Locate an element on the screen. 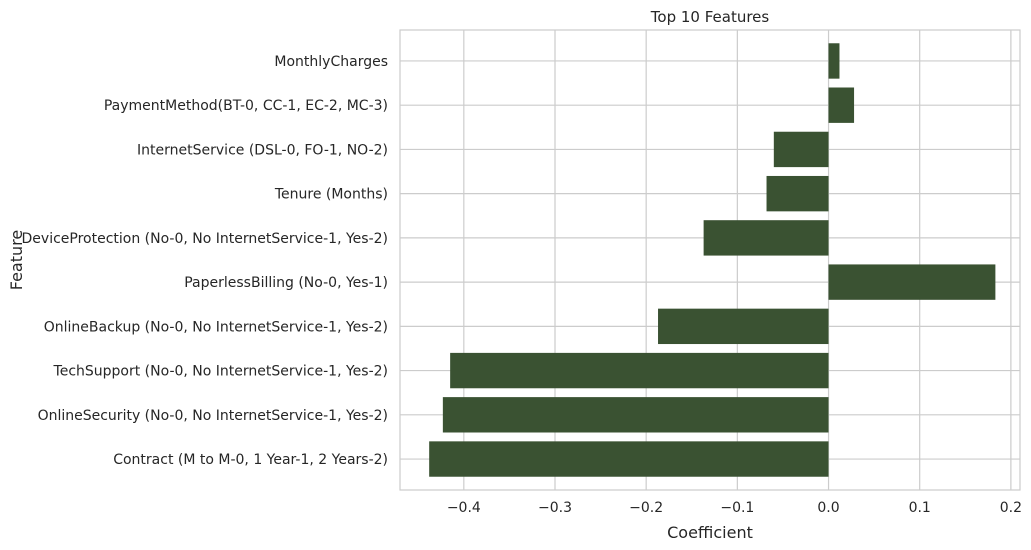 The image size is (1031, 550). x-tick-label: −0.4 is located at coordinates (464, 508).